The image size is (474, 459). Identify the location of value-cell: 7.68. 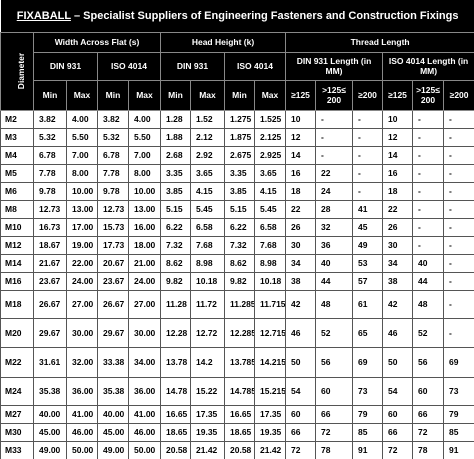
(270, 245).